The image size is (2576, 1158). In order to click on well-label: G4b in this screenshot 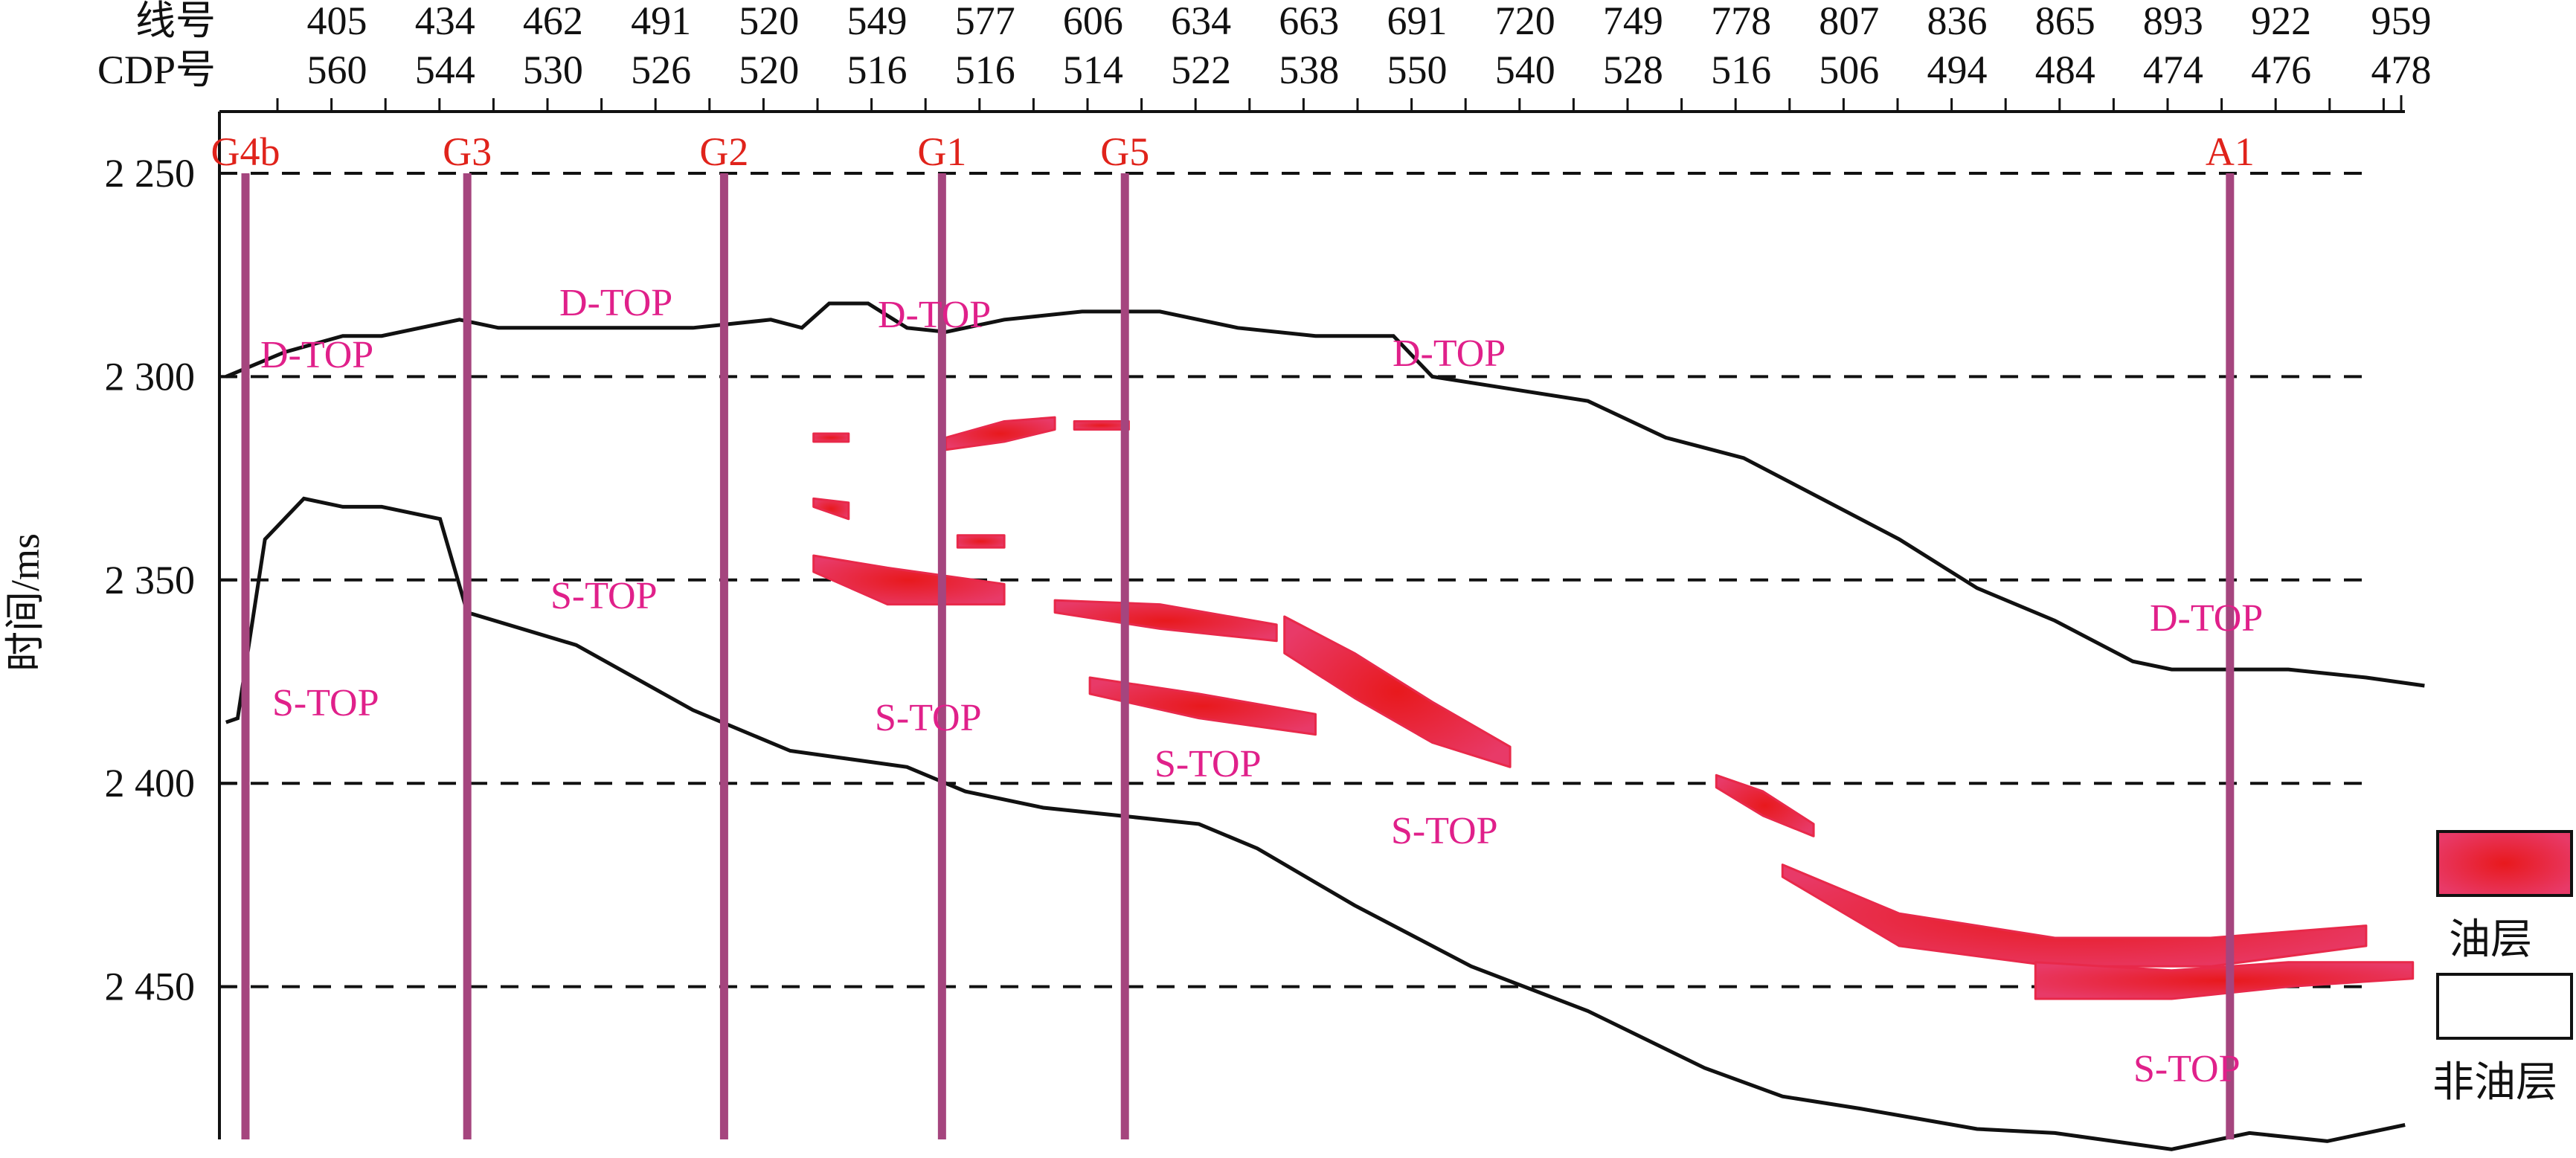, I will do `click(245, 151)`.